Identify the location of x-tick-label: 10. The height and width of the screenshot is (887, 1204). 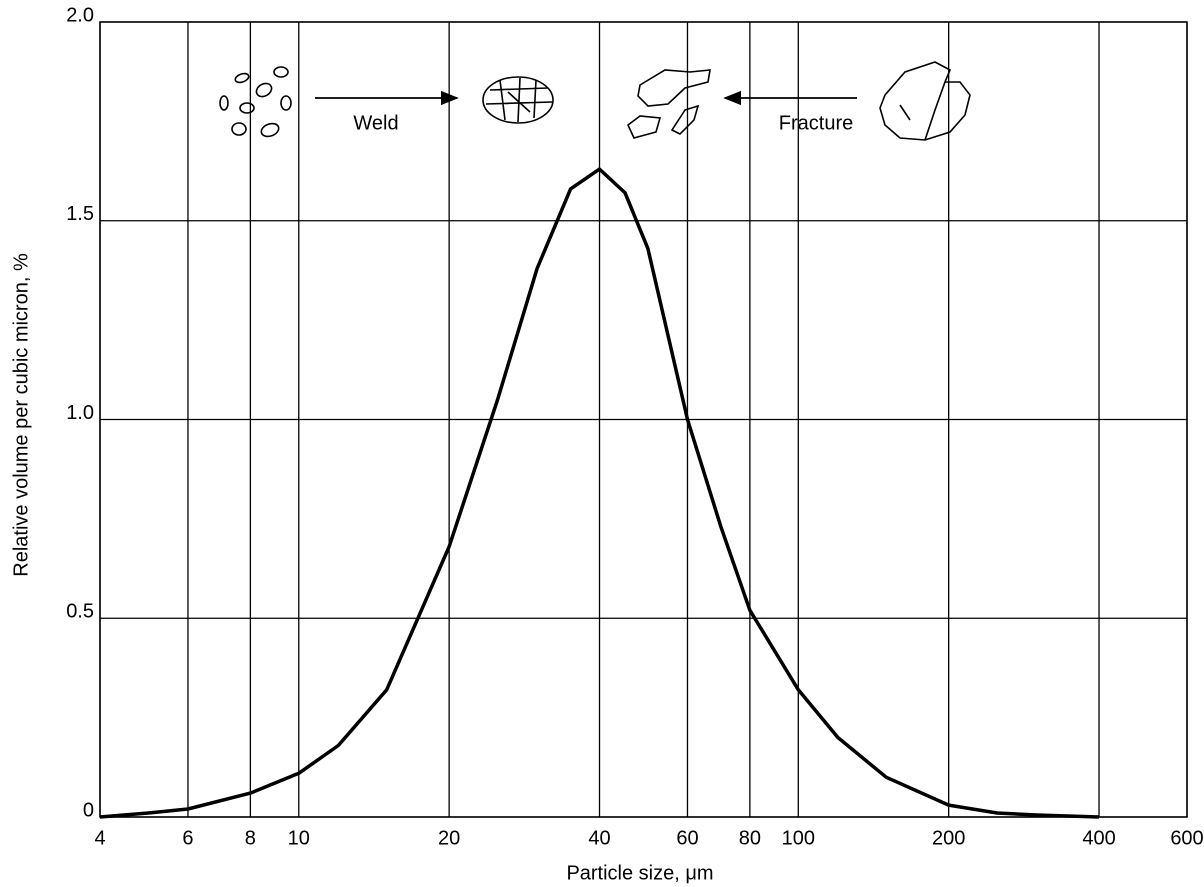
(299, 838).